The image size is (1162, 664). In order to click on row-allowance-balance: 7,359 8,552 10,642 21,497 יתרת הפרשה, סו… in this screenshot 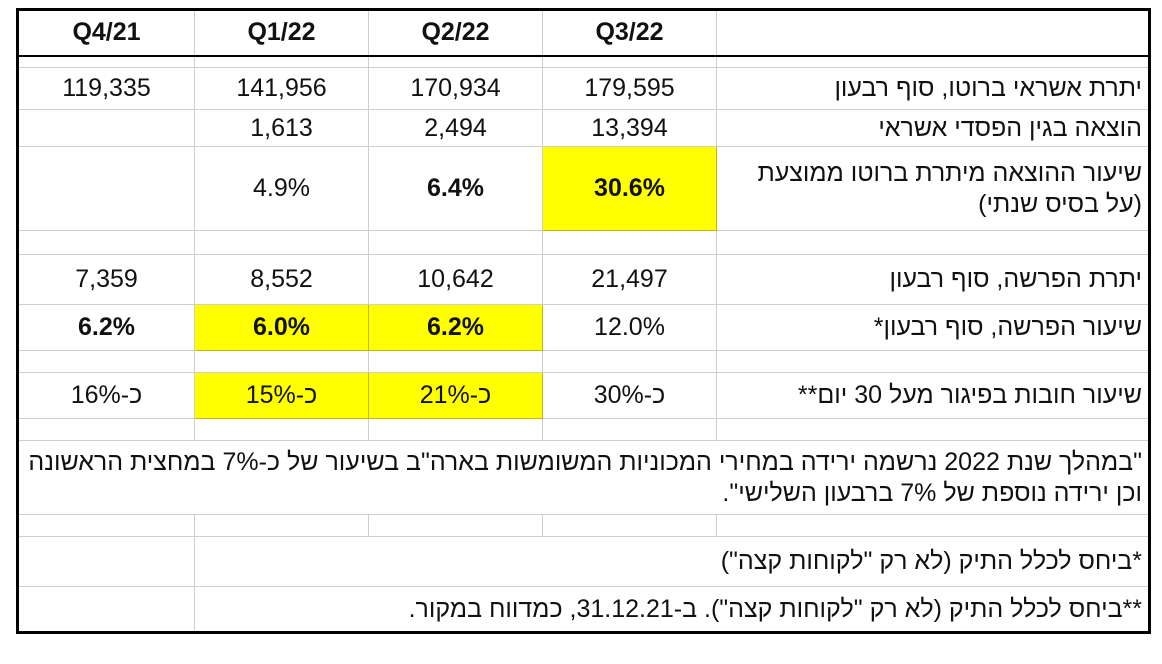, I will do `click(583, 279)`.